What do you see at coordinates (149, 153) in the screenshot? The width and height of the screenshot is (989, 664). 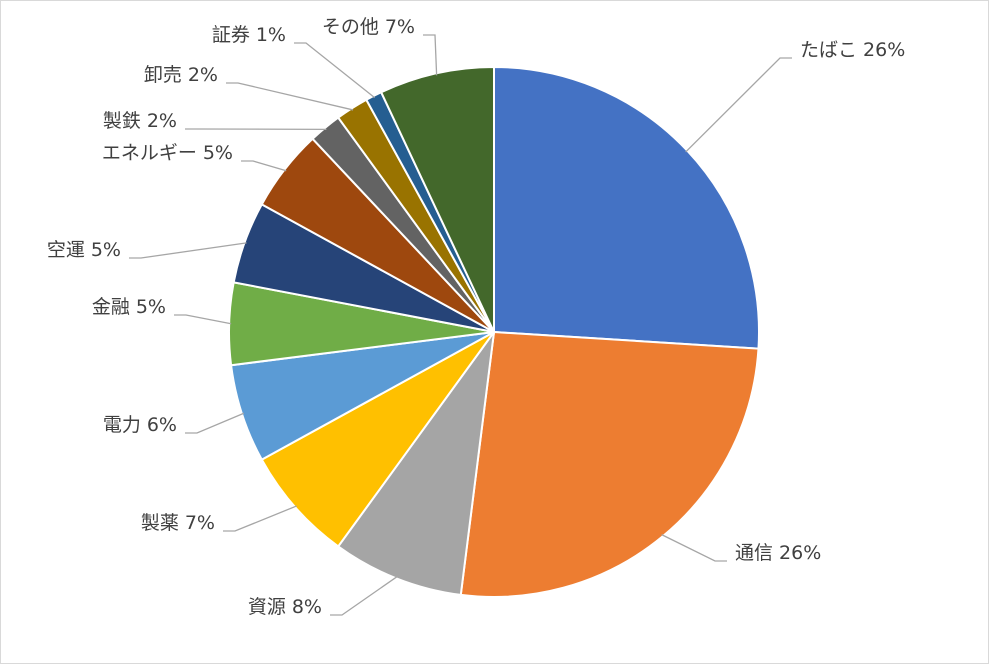 I see `category-label: エネルギー` at bounding box center [149, 153].